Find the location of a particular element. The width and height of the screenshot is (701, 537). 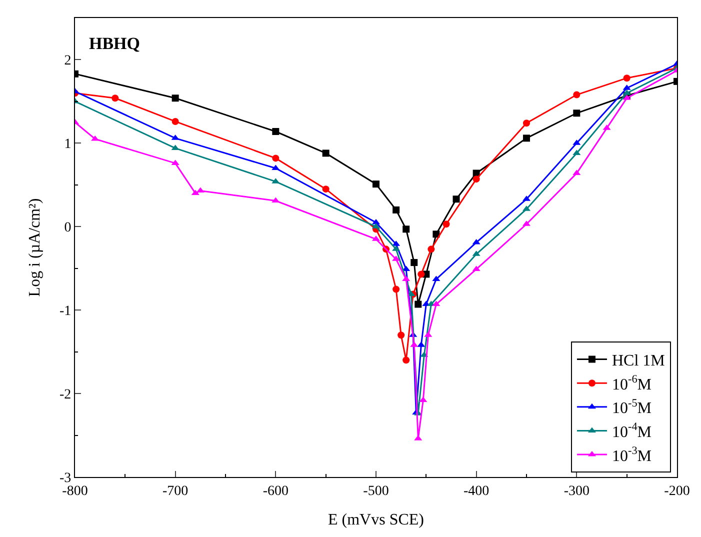

legend-label: 10$^{-4}$M is located at coordinates (632, 431).